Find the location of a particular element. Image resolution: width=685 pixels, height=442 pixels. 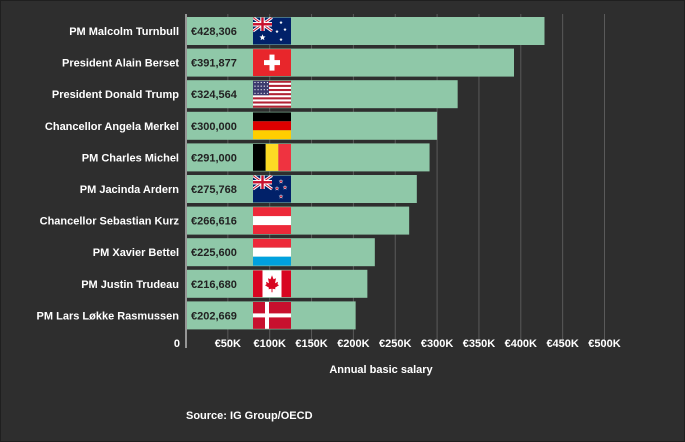

x-tick-label: €50K is located at coordinates (228, 344).